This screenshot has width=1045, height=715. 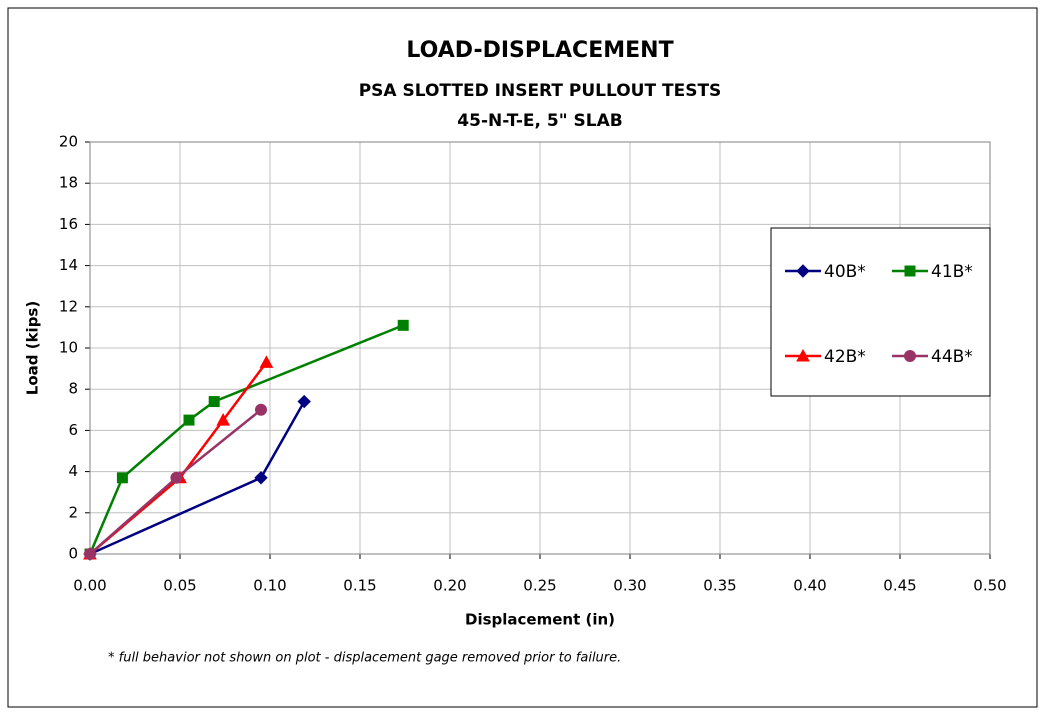 What do you see at coordinates (899, 586) in the screenshot?
I see `x-tick-label: 0.45` at bounding box center [899, 586].